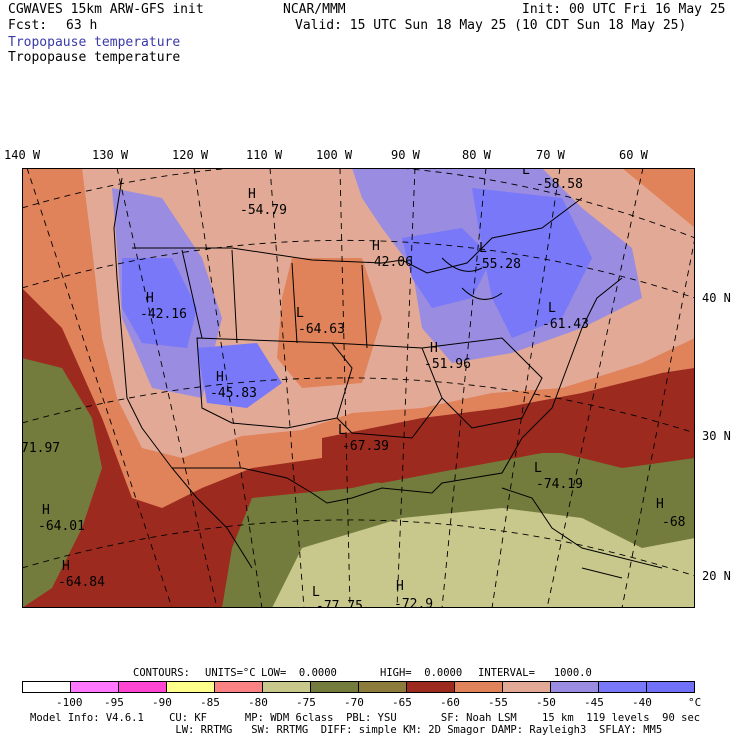  I want to click on extremum-value: 71.97, so click(41, 448).